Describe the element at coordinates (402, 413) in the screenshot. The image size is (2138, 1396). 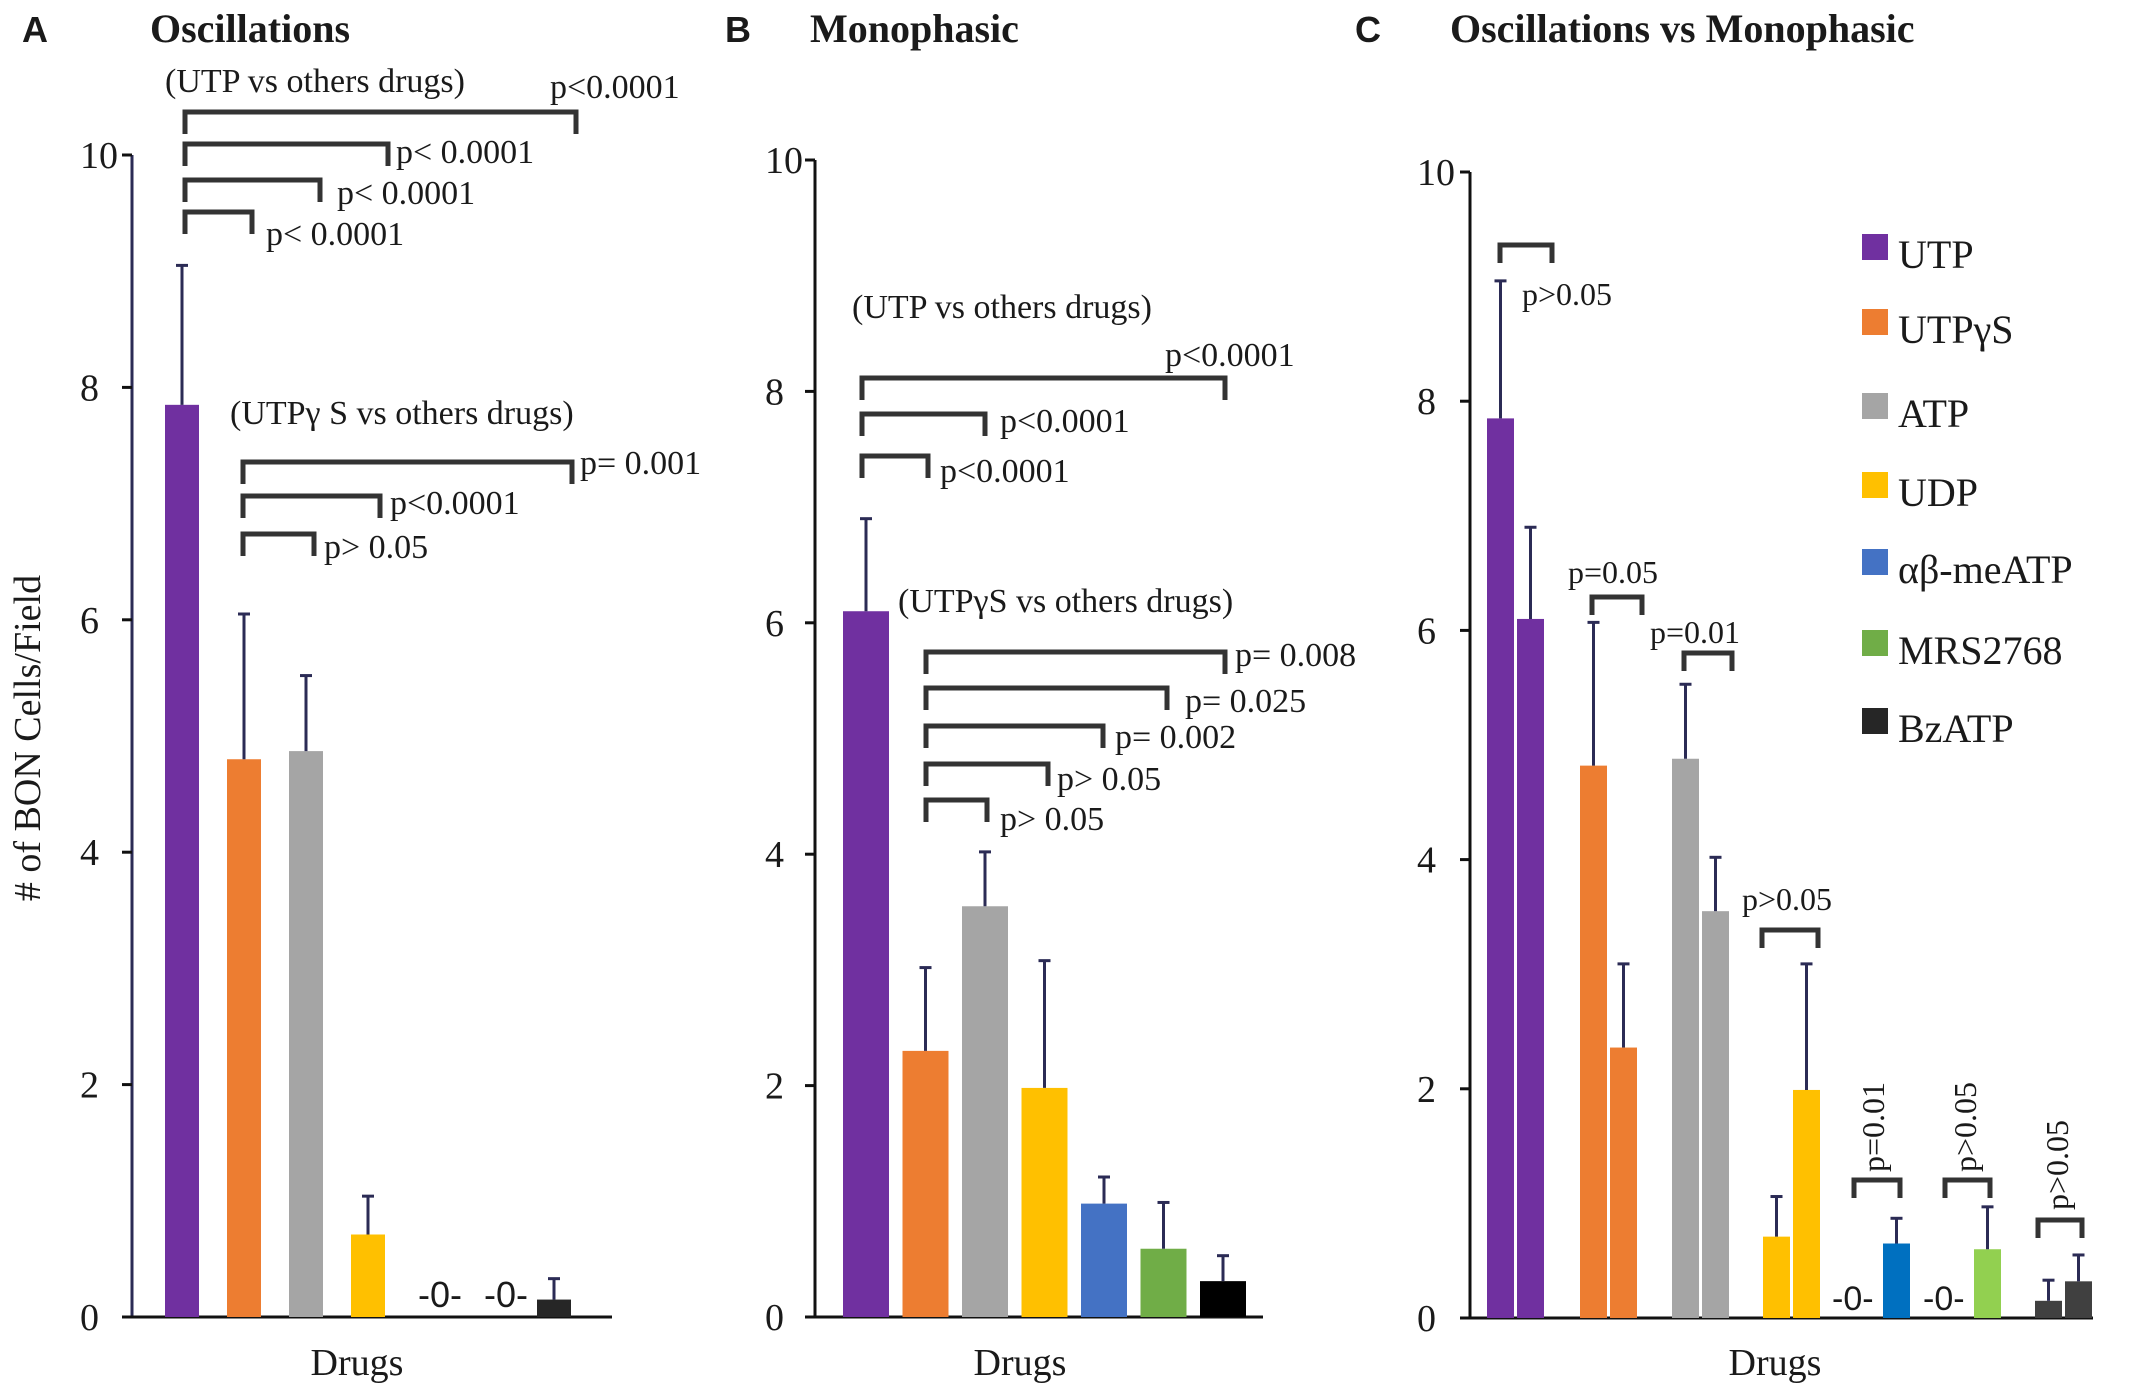
I see `comparison-title: (UTPγ S vs others drugs)` at that location.